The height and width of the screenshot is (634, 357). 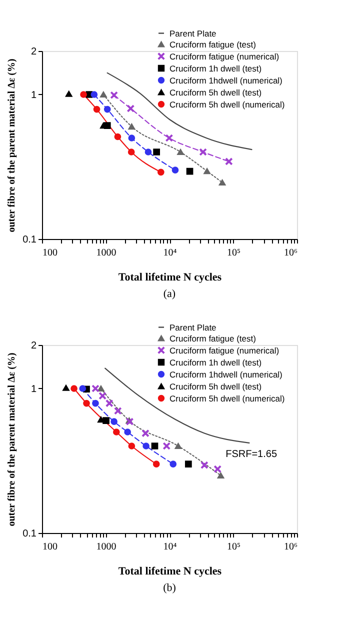 What do you see at coordinates (169, 588) in the screenshot?
I see `text: (b)` at bounding box center [169, 588].